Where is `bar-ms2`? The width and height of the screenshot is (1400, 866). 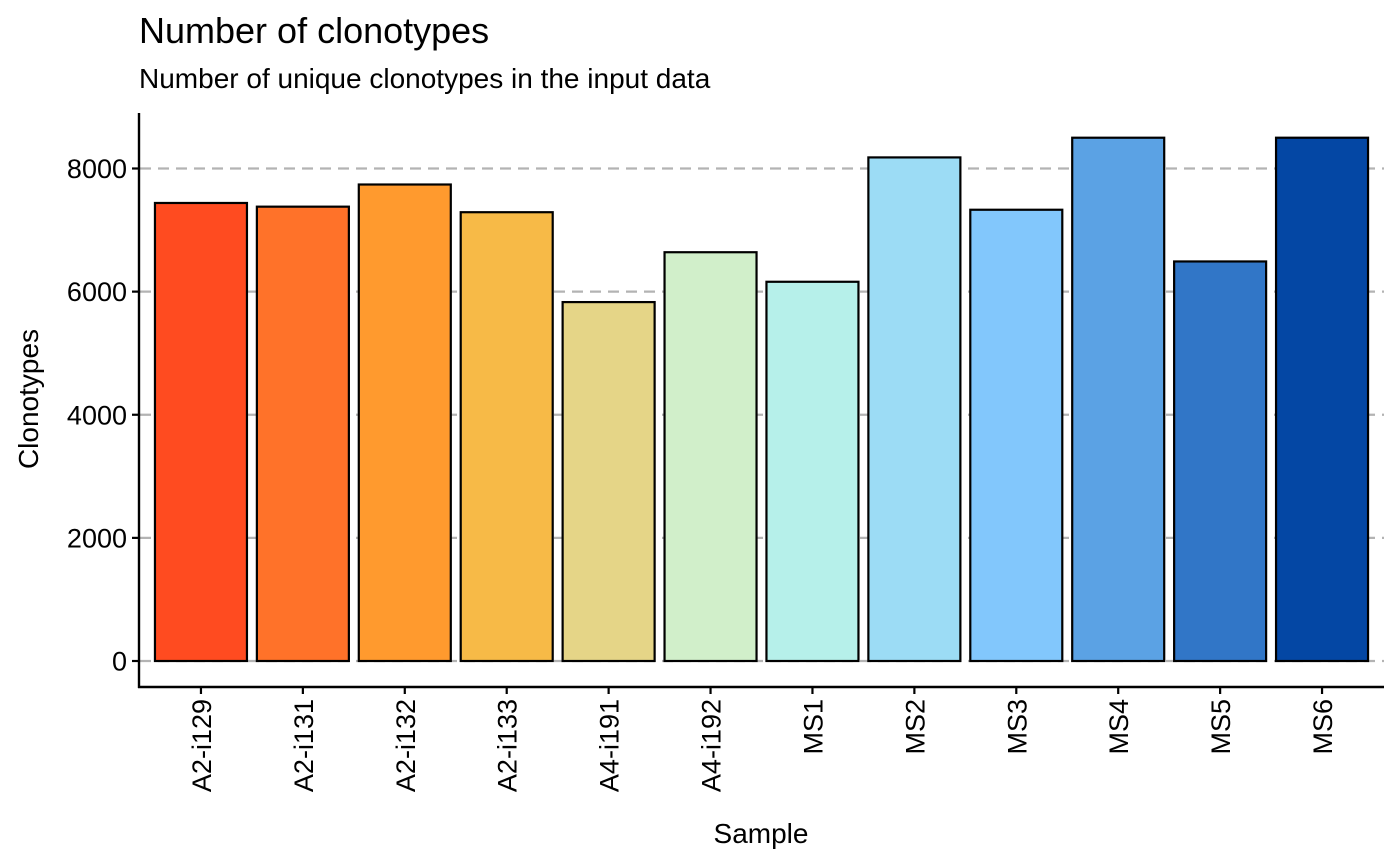 bar-ms2 is located at coordinates (914, 409).